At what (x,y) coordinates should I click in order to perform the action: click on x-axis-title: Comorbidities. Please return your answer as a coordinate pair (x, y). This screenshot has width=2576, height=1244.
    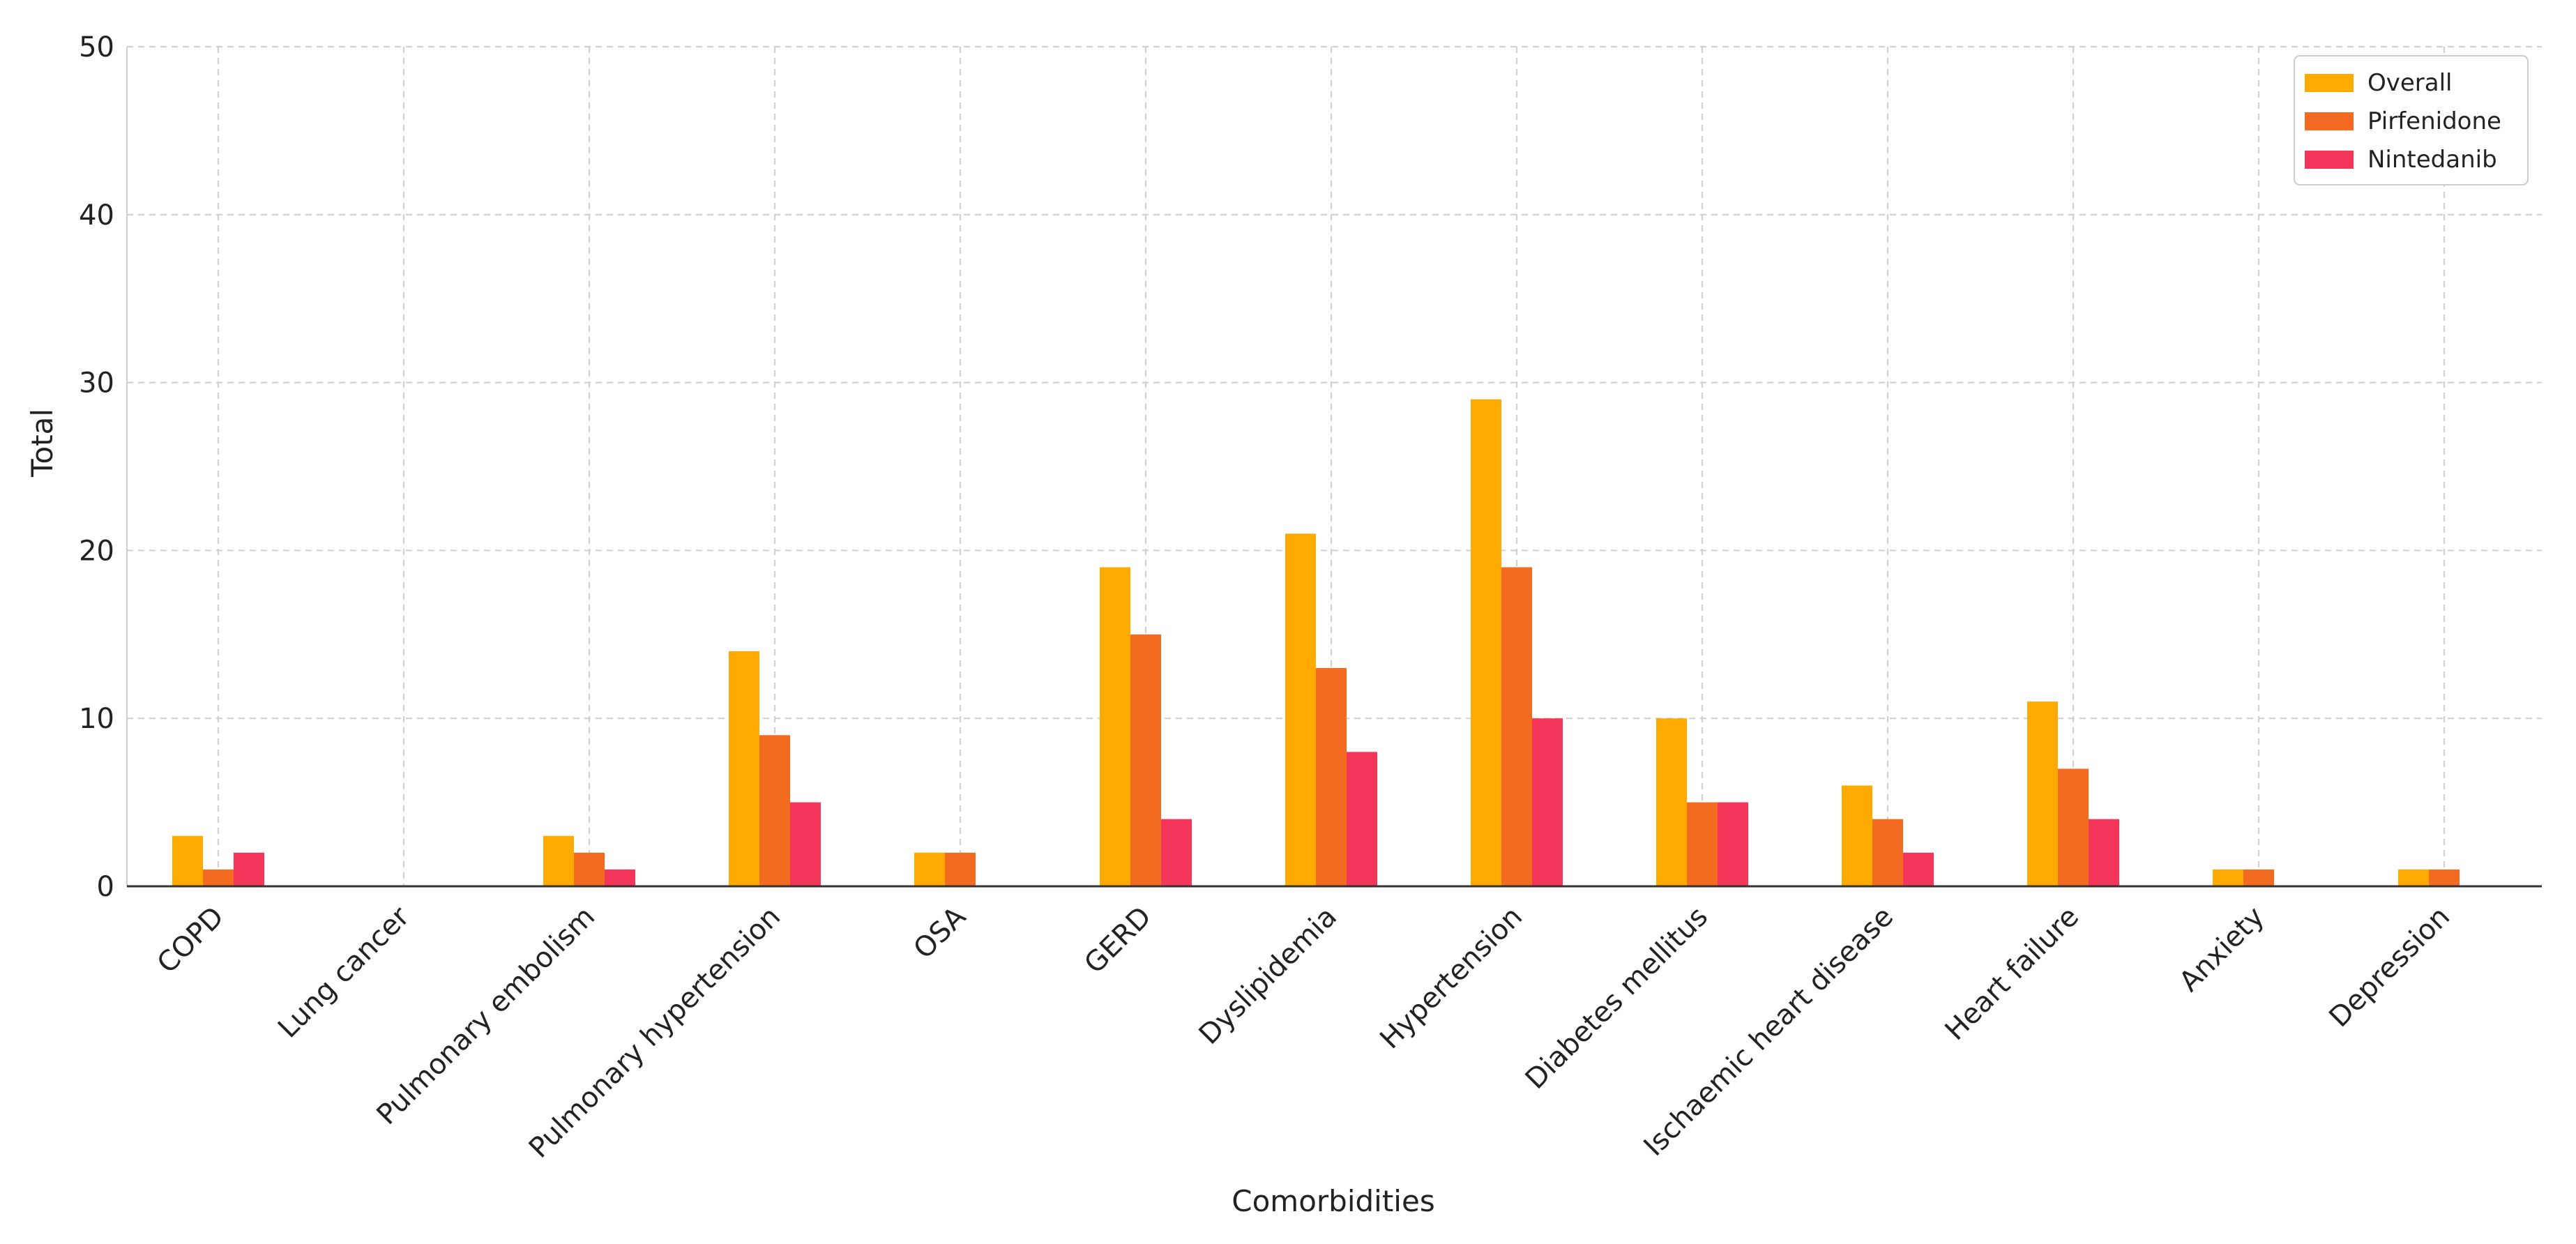
    Looking at the image, I should click on (1333, 1201).